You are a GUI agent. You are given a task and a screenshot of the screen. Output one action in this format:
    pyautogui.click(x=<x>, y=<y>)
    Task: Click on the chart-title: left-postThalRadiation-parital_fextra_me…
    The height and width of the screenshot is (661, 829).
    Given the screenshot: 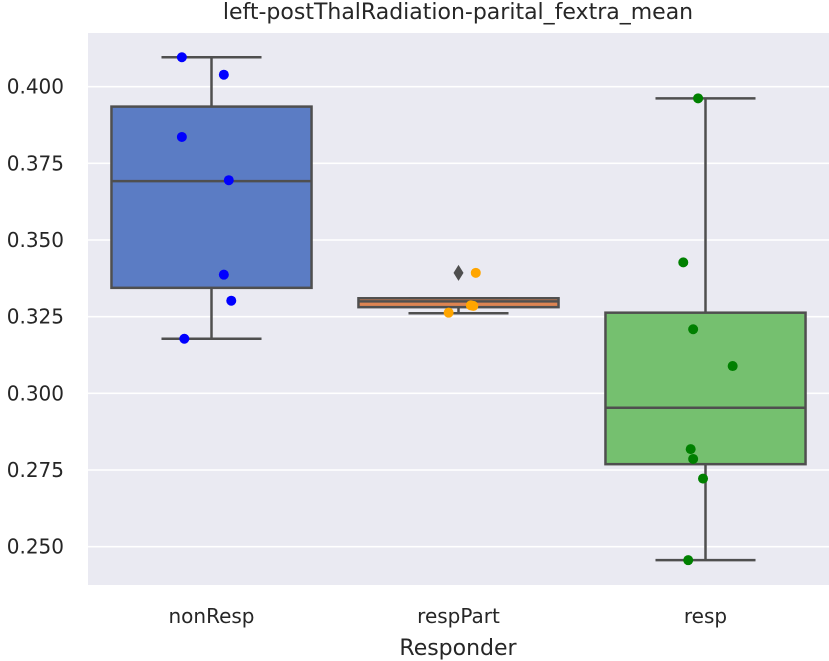 What is the action you would take?
    pyautogui.click(x=458, y=12)
    